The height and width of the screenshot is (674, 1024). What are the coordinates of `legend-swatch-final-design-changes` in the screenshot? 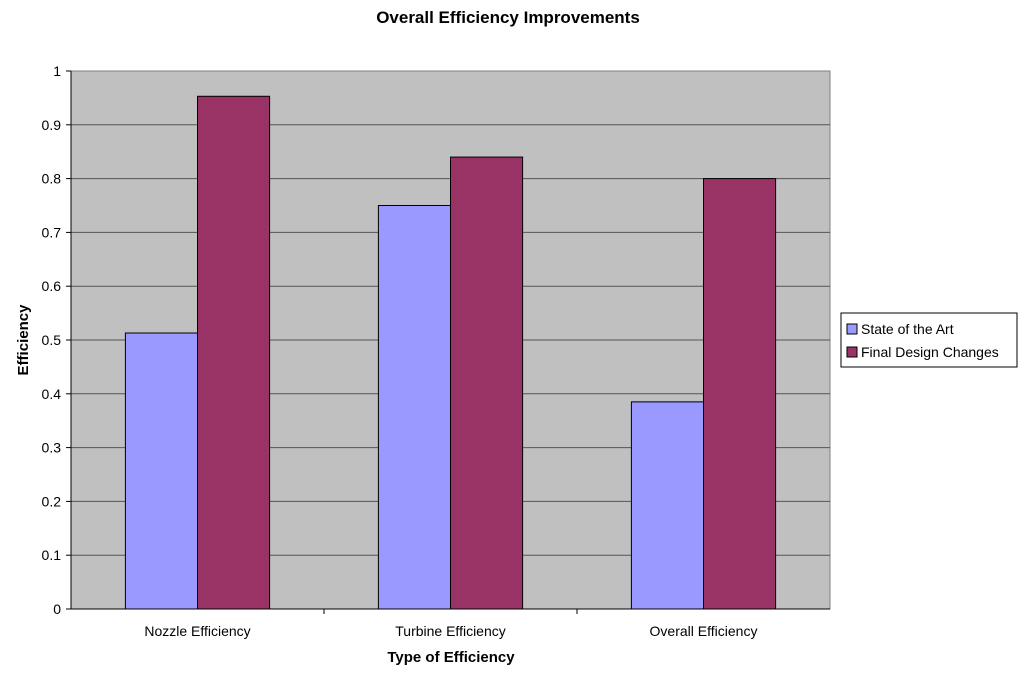 It's located at (852, 352).